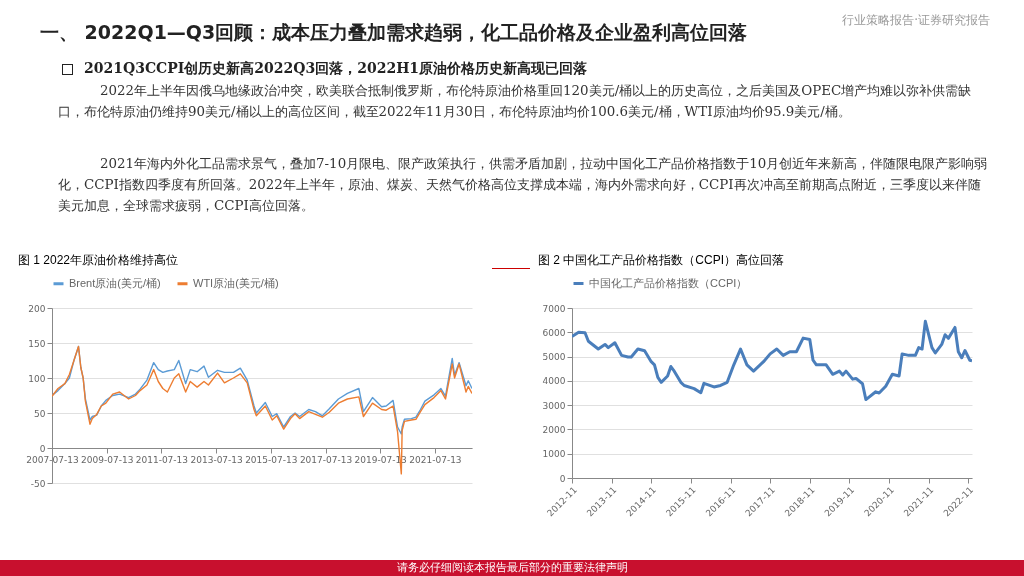 Image resolution: width=1024 pixels, height=576 pixels. What do you see at coordinates (916, 20) in the screenshot?
I see `text: 行业策略报告·证券研究报告` at bounding box center [916, 20].